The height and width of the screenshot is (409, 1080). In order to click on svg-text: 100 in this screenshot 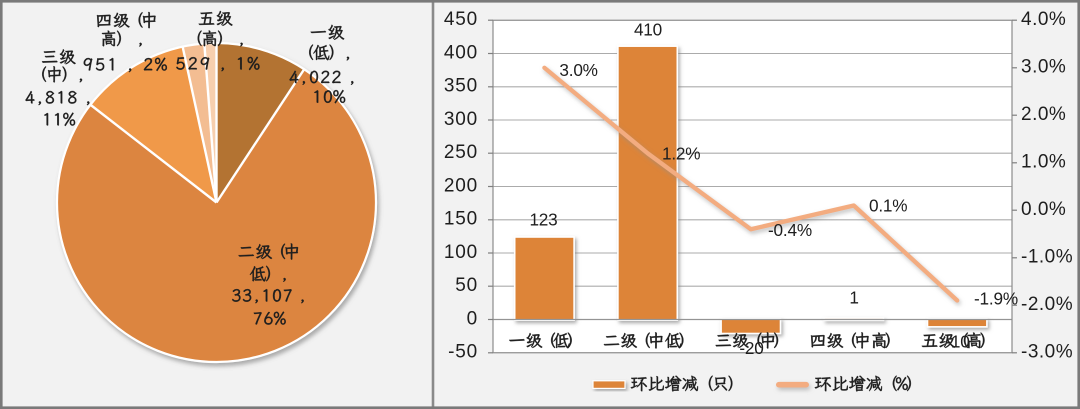, I will do `click(461, 252)`.